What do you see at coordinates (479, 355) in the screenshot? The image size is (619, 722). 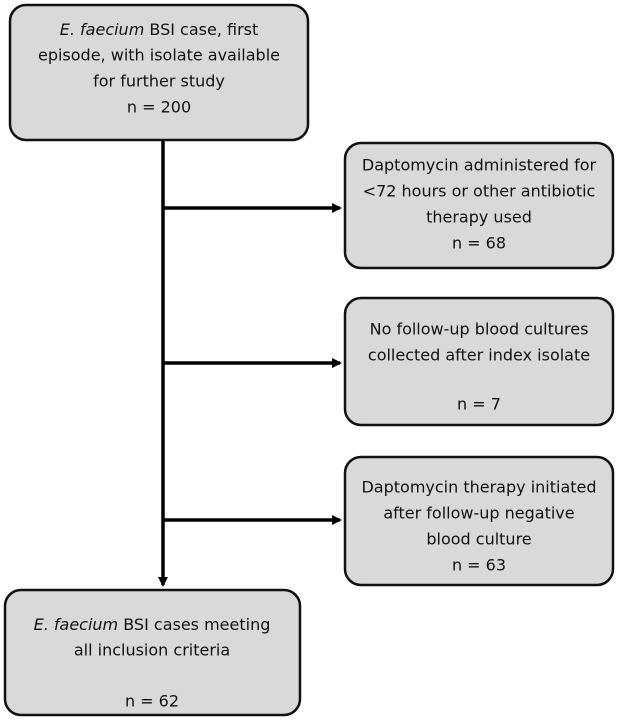 I see `node-text: collected after index isolate` at bounding box center [479, 355].